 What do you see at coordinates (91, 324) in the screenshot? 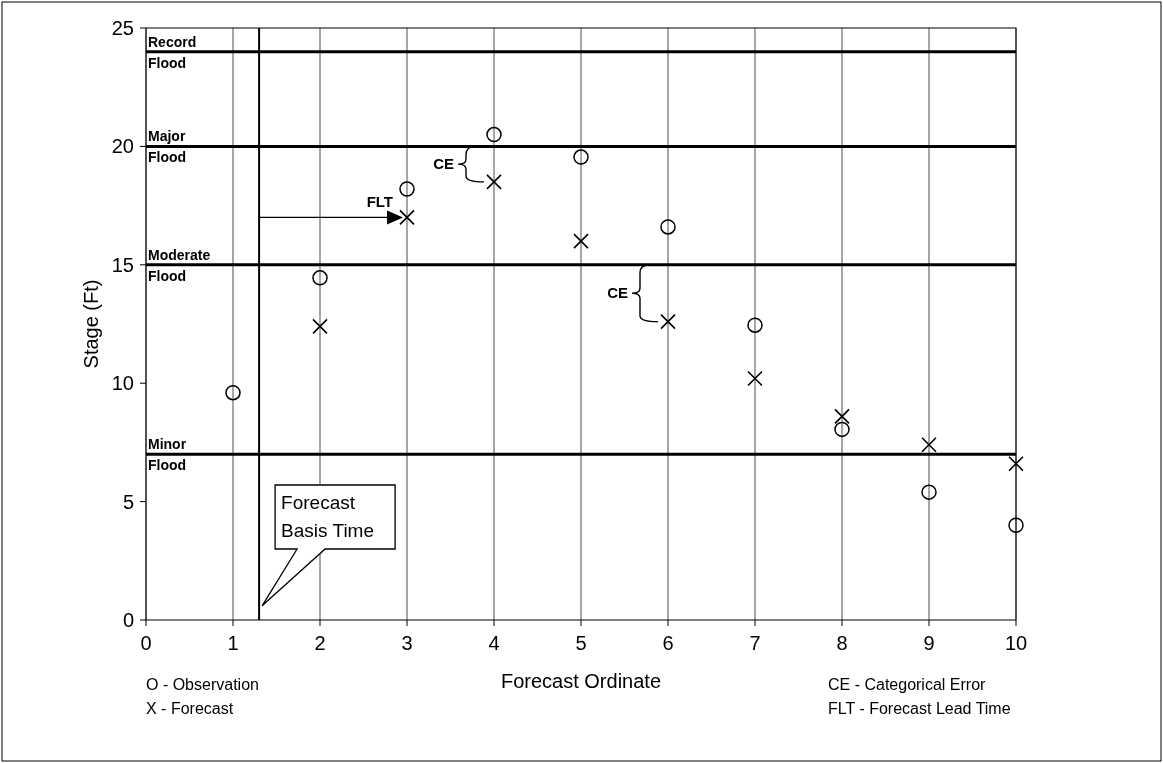
I see `y-axis-title: Stage (Ft)` at bounding box center [91, 324].